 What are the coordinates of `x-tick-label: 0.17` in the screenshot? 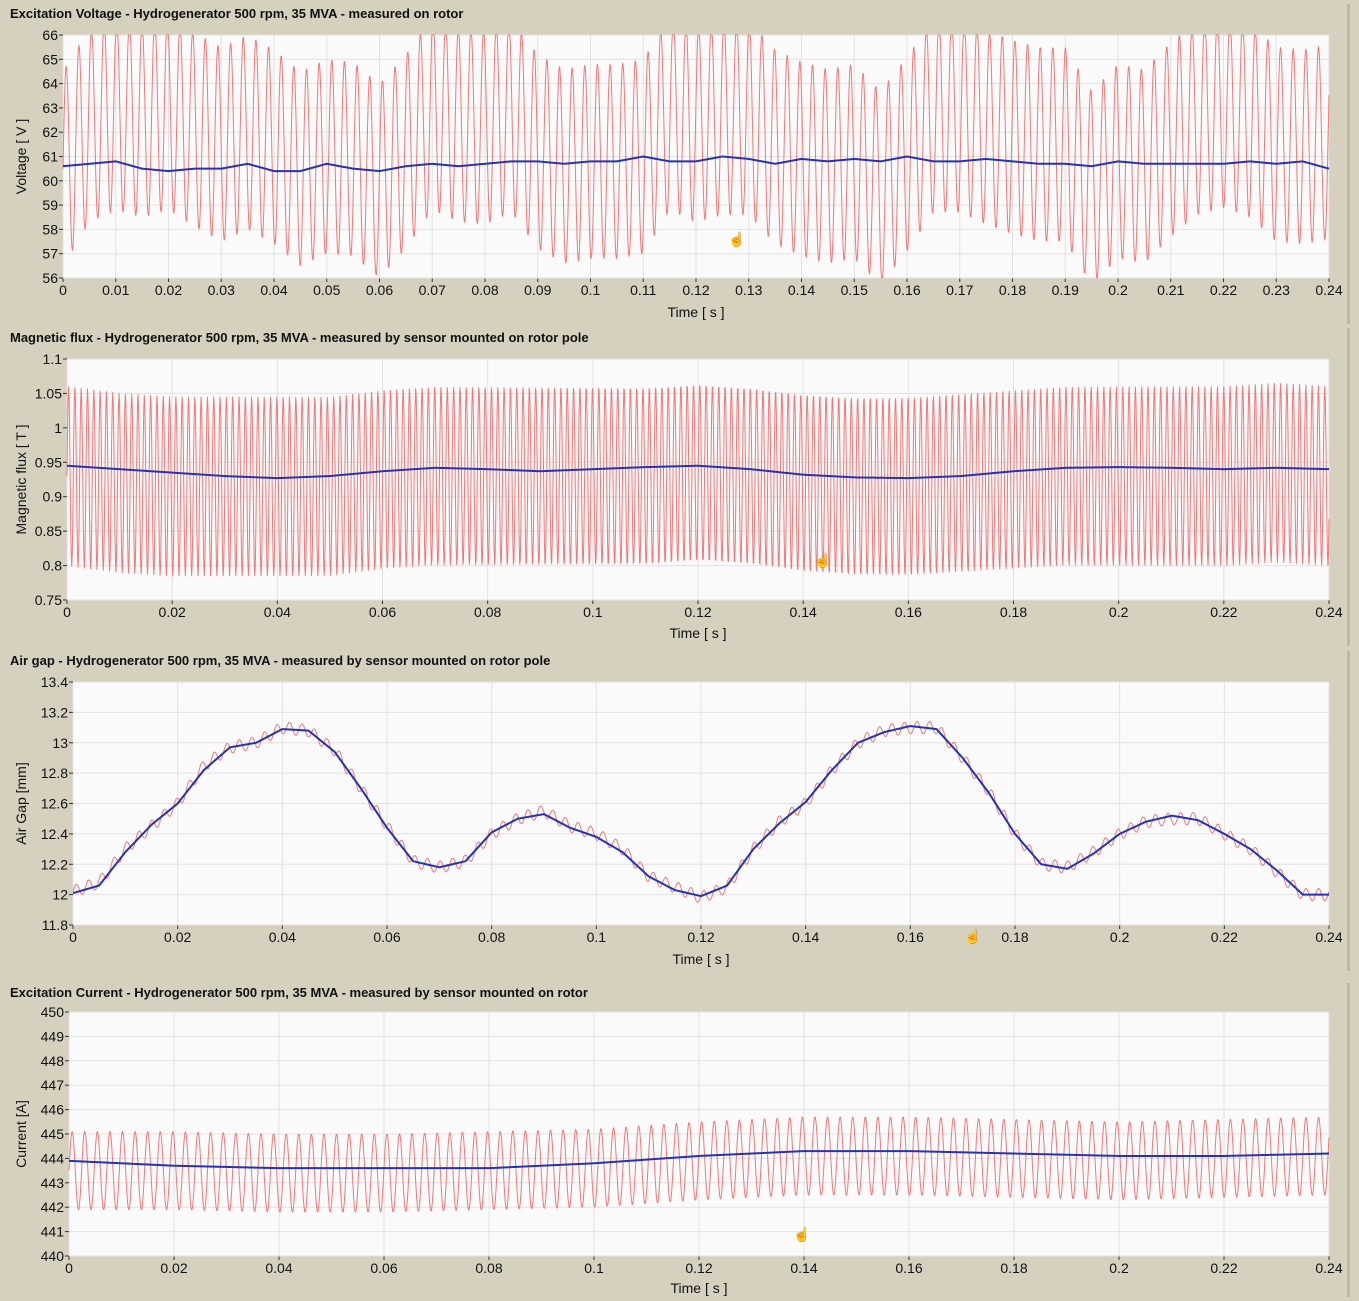 It's located at (959, 290).